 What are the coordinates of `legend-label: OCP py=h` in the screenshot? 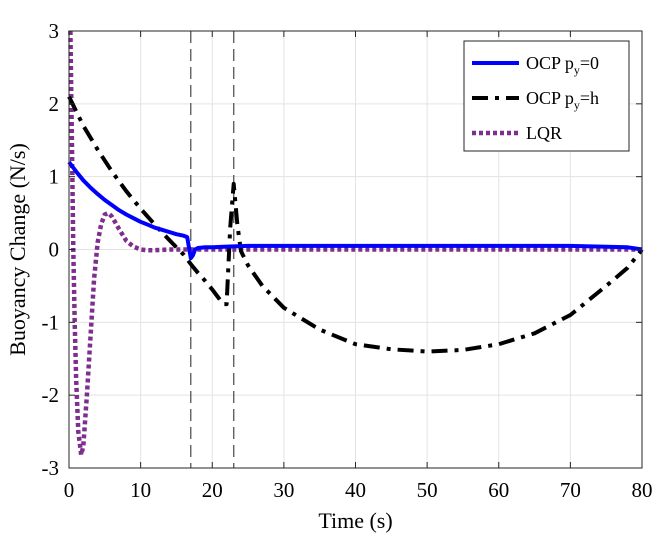 It's located at (562, 100).